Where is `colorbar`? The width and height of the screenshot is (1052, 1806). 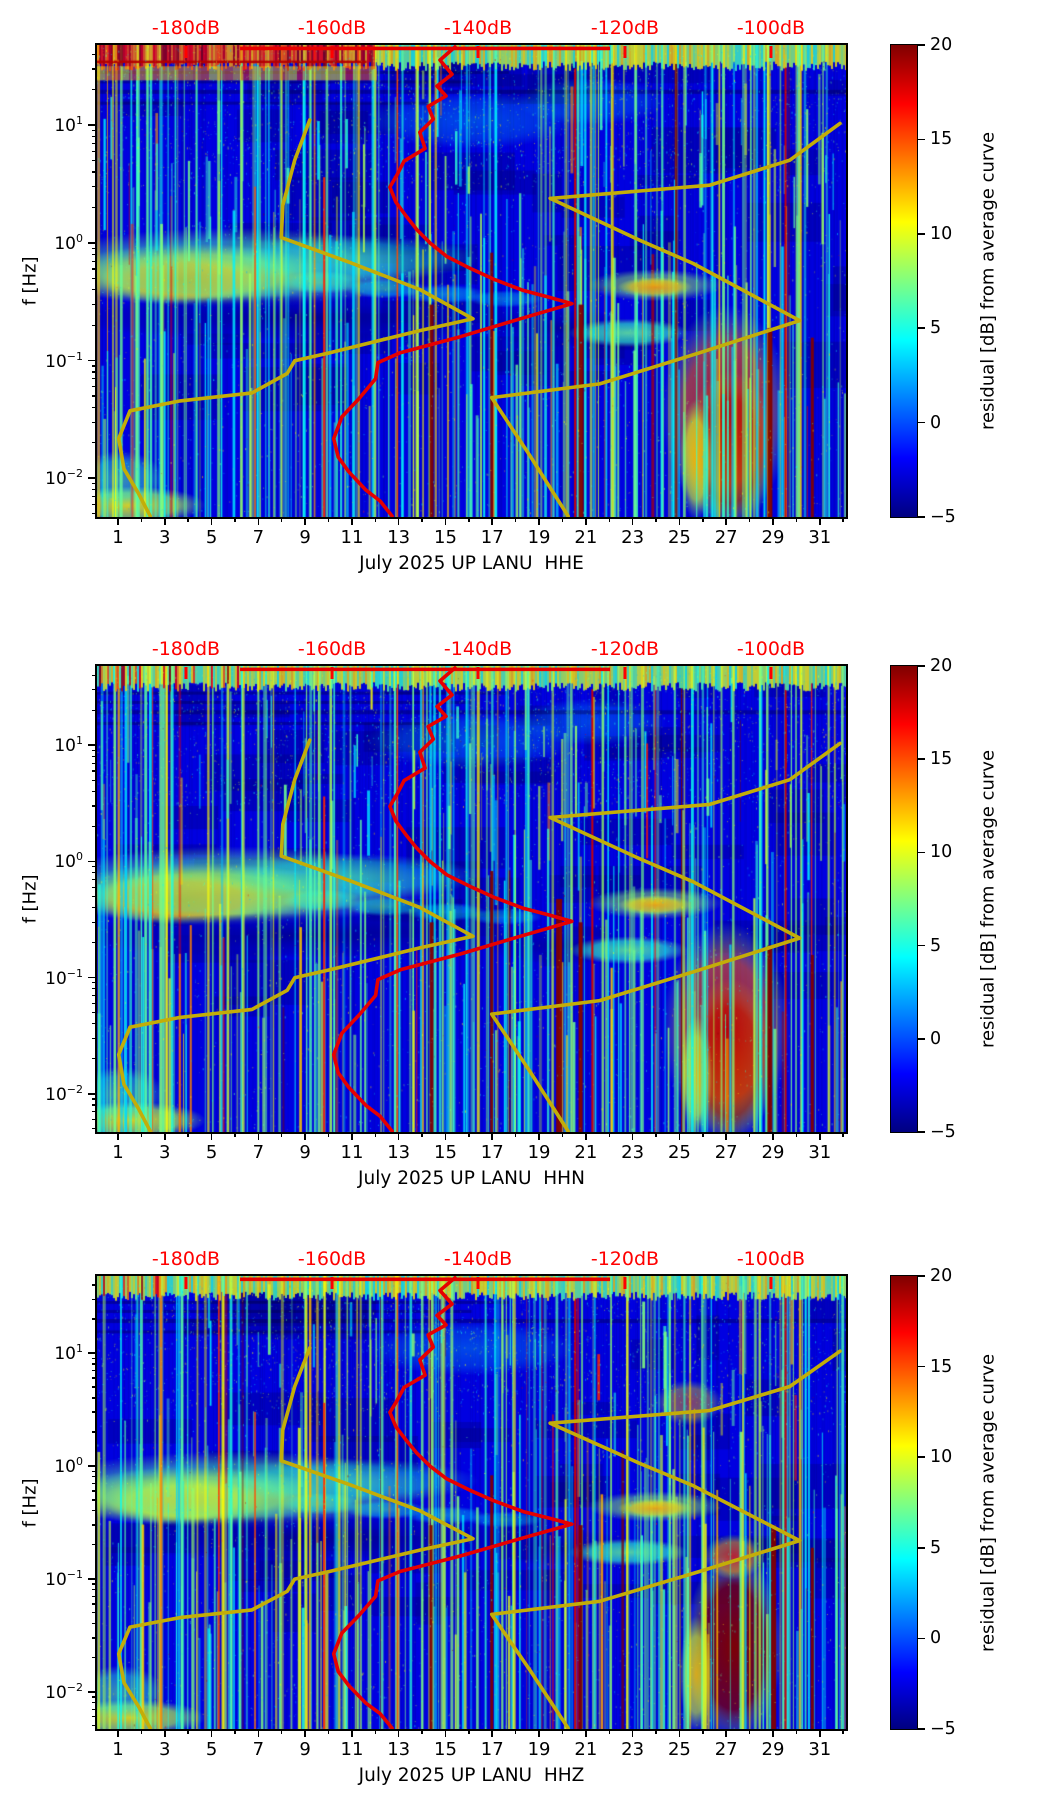
colorbar is located at coordinates (903, 280).